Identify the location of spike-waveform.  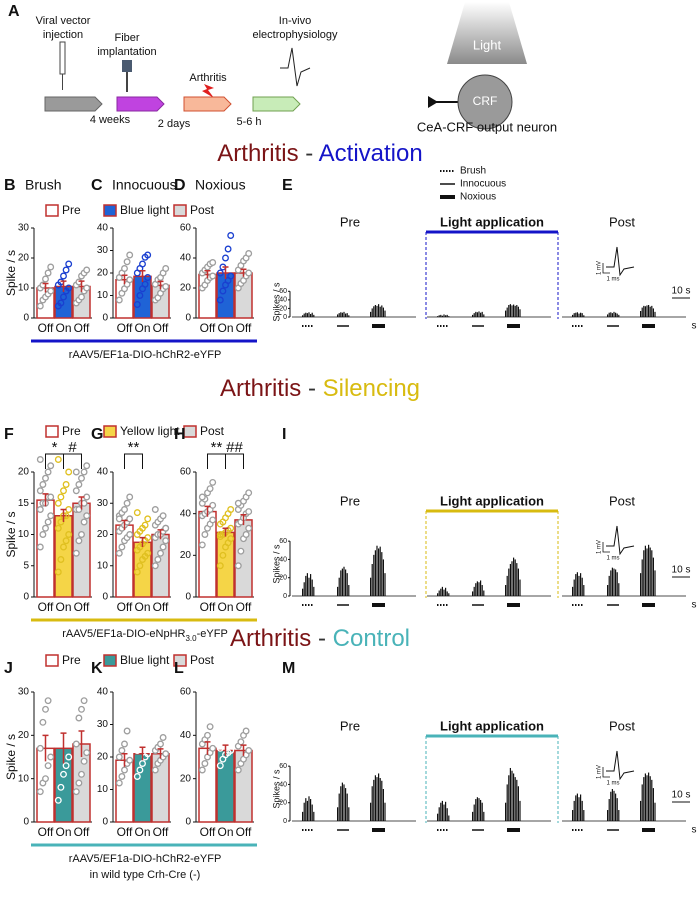
(620, 765).